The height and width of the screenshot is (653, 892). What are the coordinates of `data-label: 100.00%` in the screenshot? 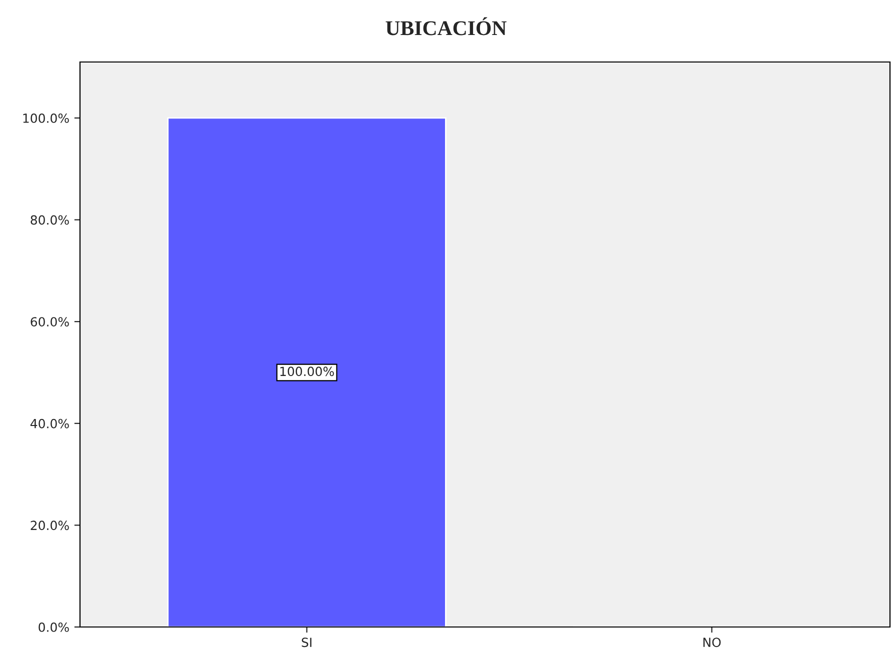 It's located at (307, 371).